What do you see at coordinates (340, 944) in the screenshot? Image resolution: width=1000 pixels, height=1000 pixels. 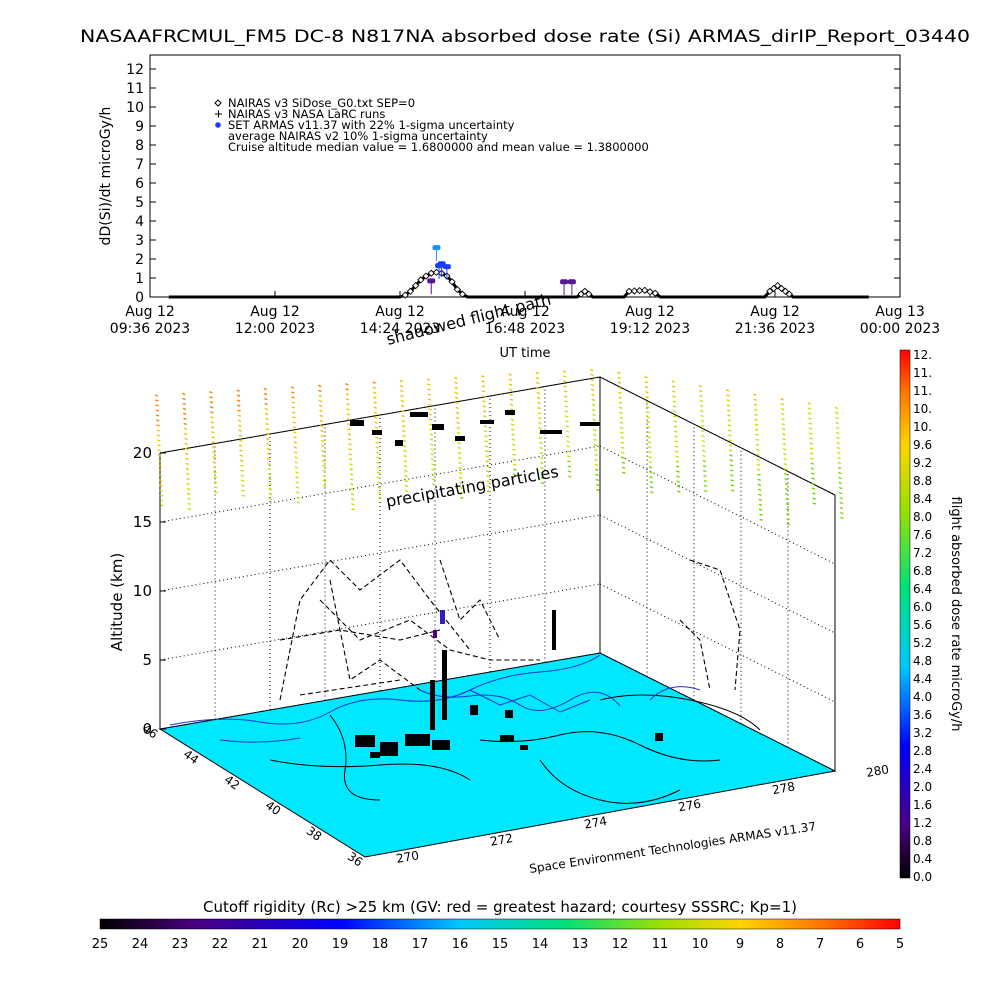 I see `rigidity-colorbar-tick-label: 19` at bounding box center [340, 944].